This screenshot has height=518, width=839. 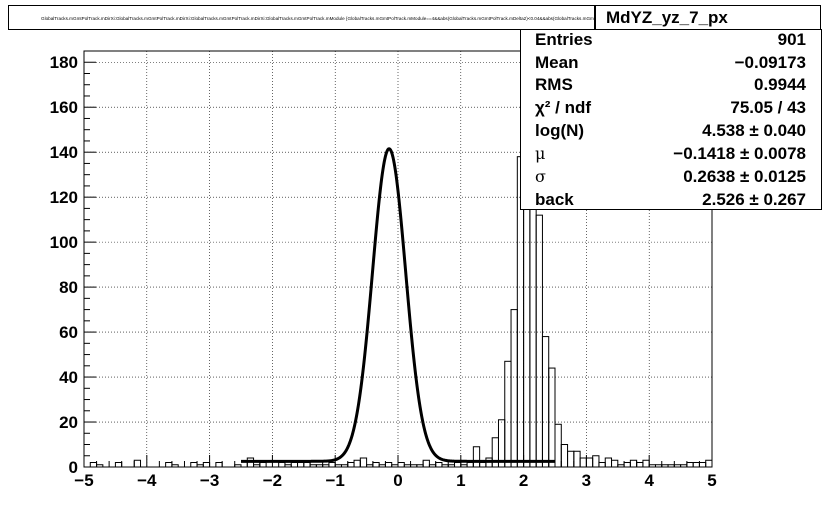 I want to click on stat-value: 2.526 ± 0.267, so click(x=754, y=199).